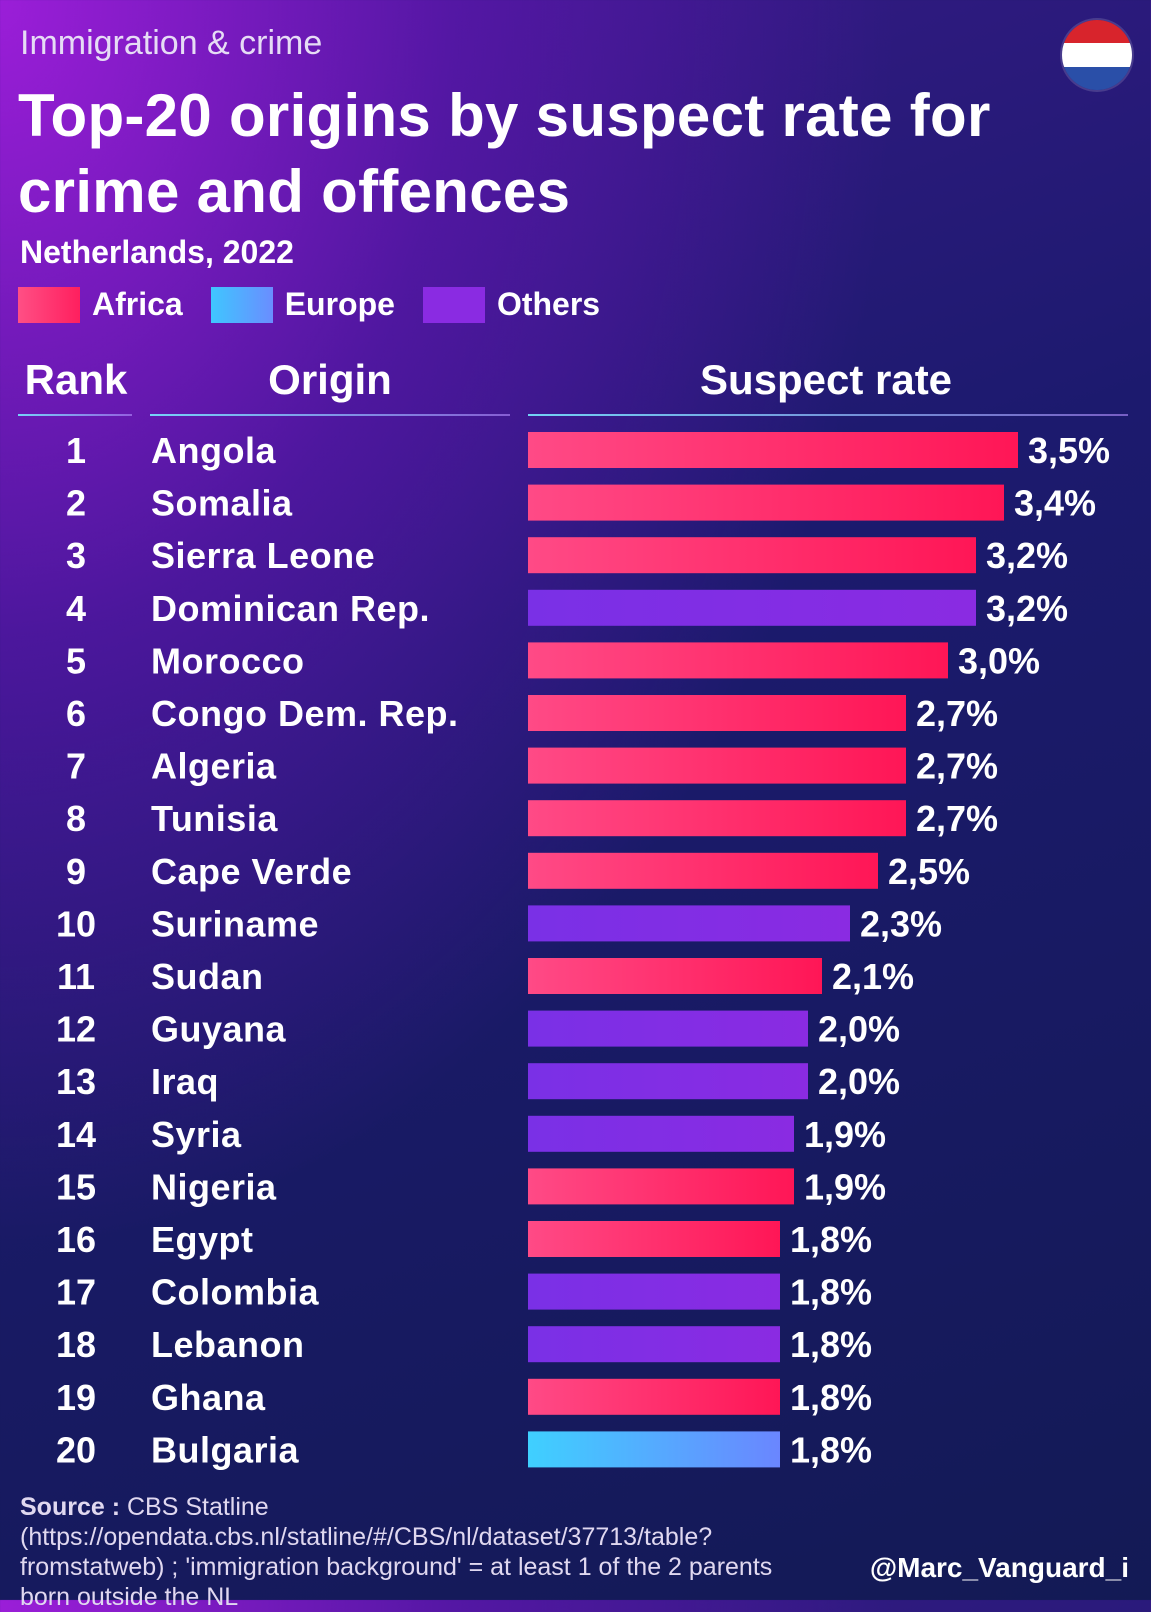 Image resolution: width=1151 pixels, height=1612 pixels. I want to click on legend-label-others: Others, so click(548, 304).